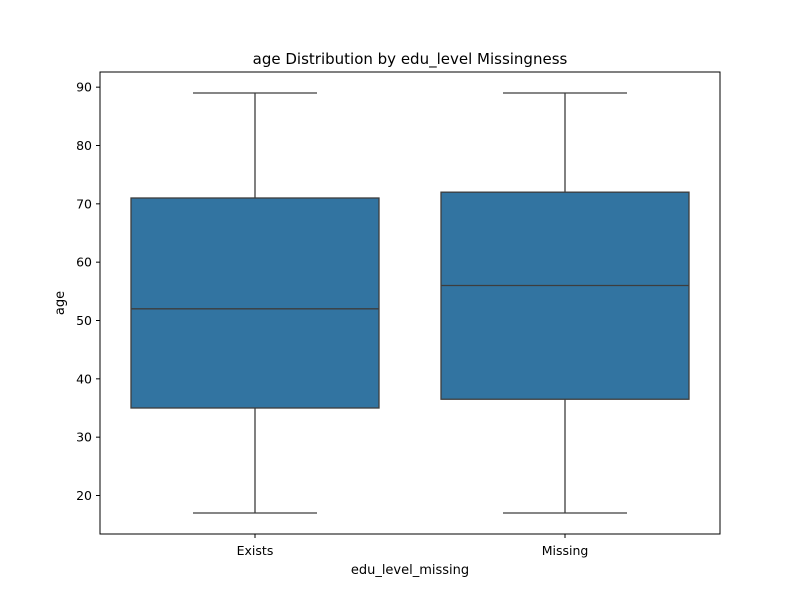  What do you see at coordinates (84, 378) in the screenshot?
I see `y-tick-label: 40` at bounding box center [84, 378].